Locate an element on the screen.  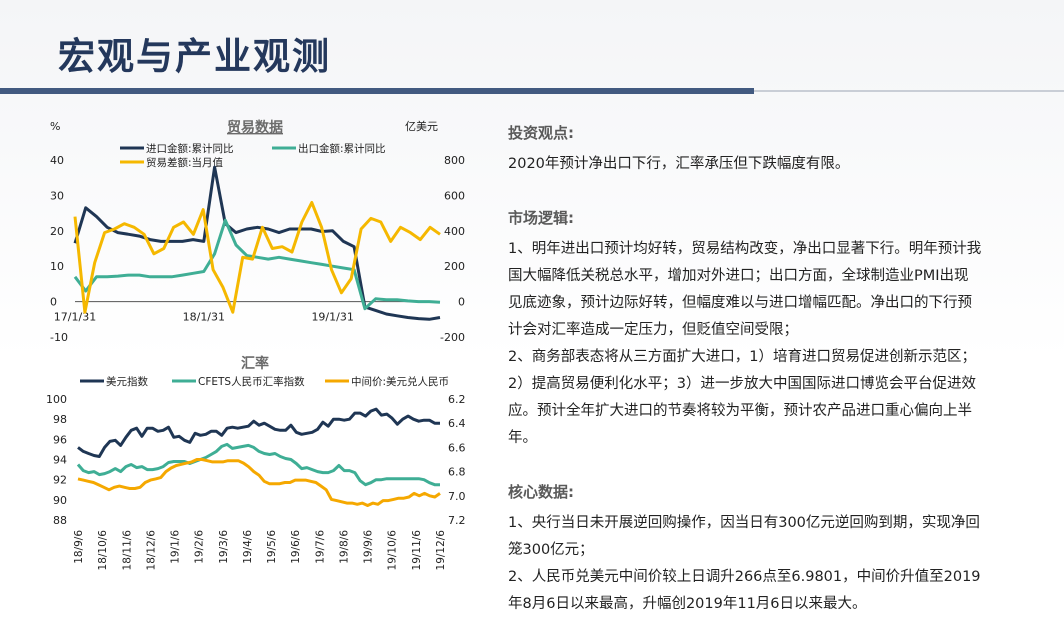
right-tick-label: 6.6 is located at coordinates (457, 447).